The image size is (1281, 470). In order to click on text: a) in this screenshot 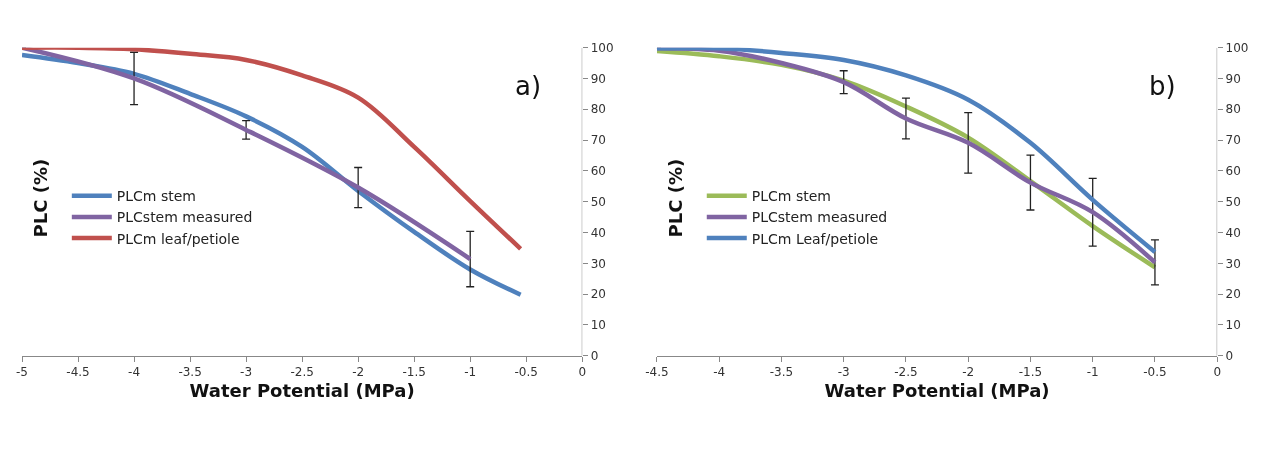, I will do `click(528, 86)`.